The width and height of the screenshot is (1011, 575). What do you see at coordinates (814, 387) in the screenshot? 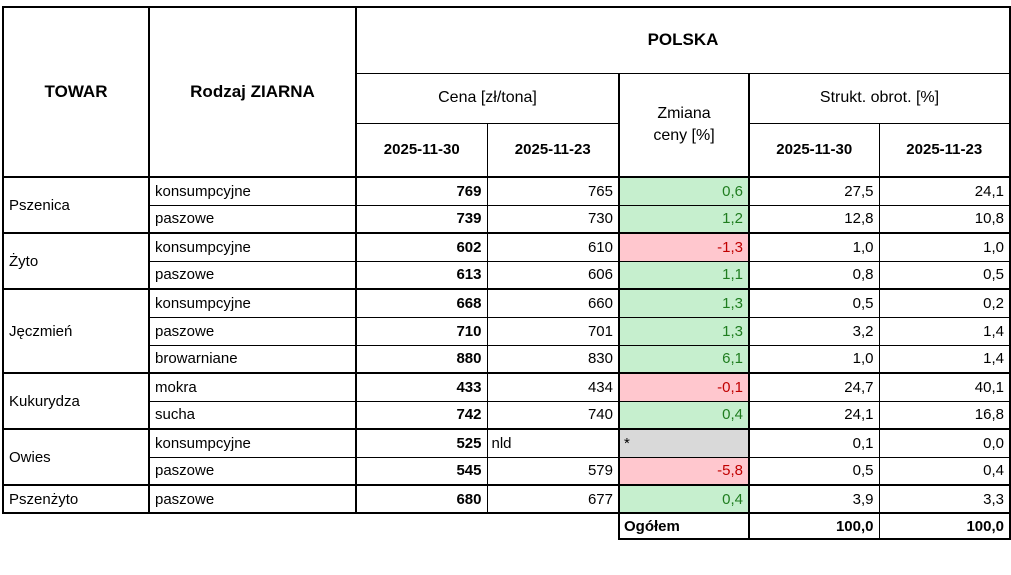
I see `share-current-cell: 24,7` at bounding box center [814, 387].